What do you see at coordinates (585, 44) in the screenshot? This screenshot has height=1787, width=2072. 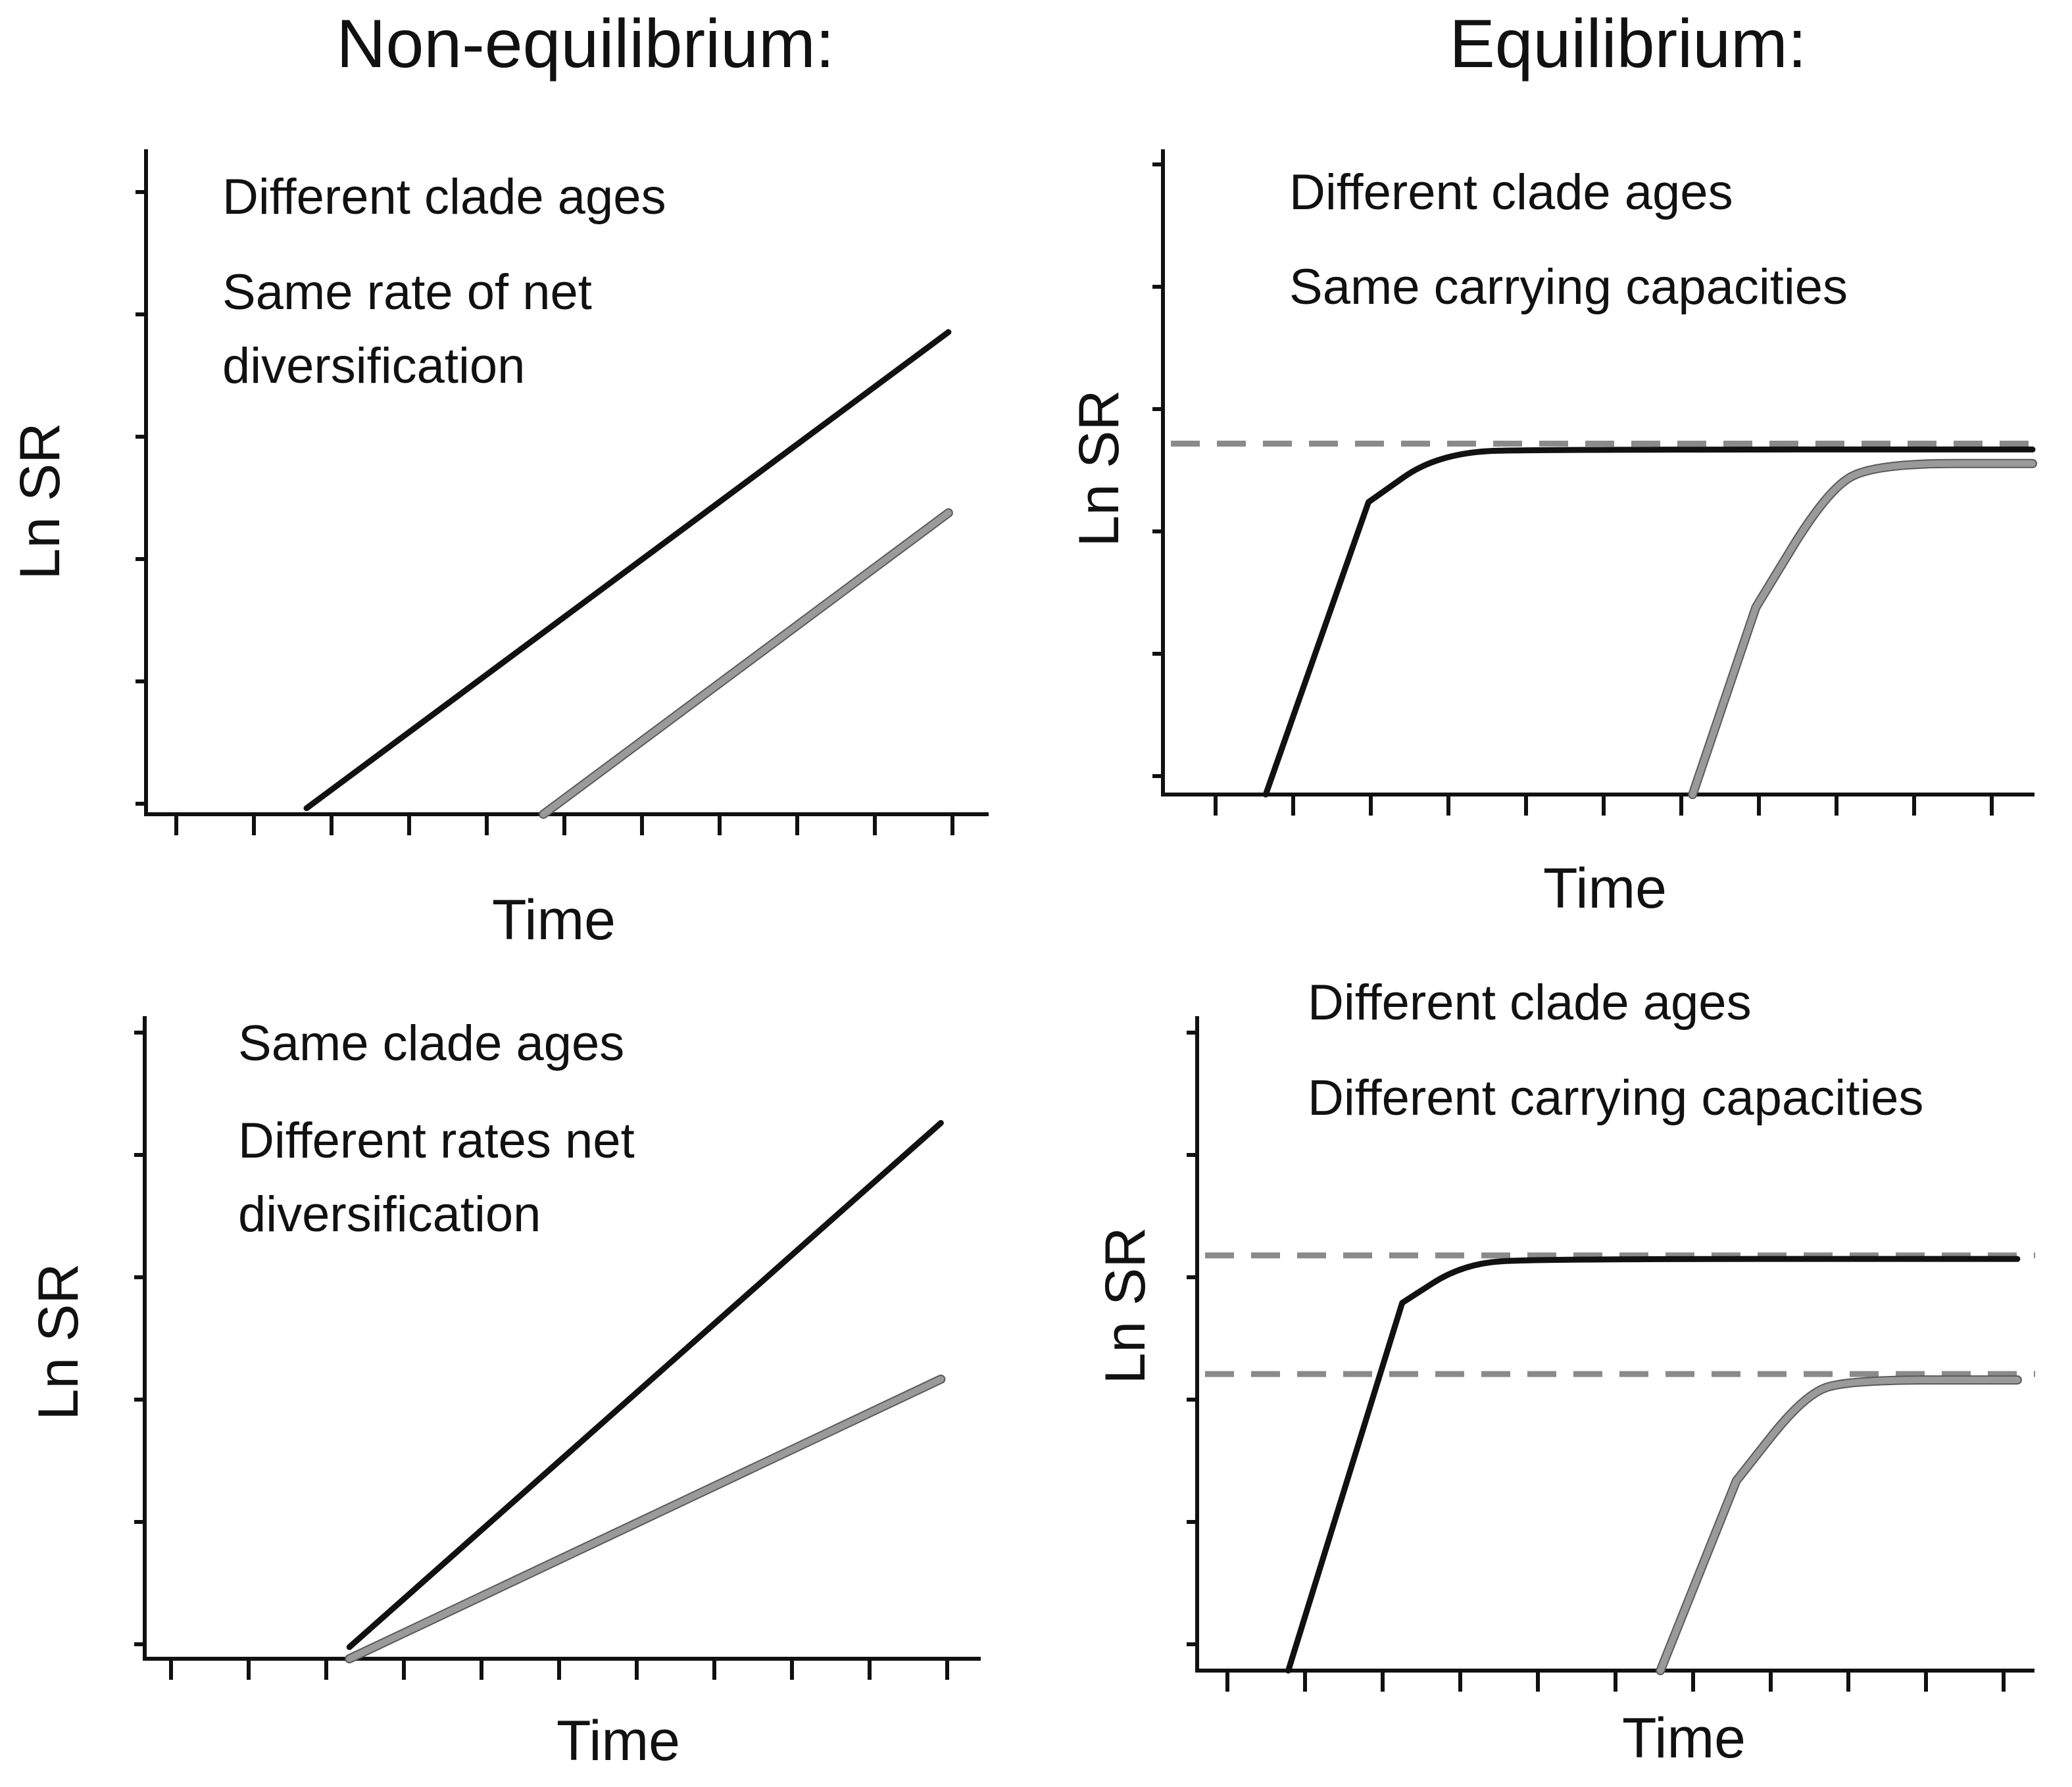 I see `left-column-title: Non-equilibrium:` at bounding box center [585, 44].